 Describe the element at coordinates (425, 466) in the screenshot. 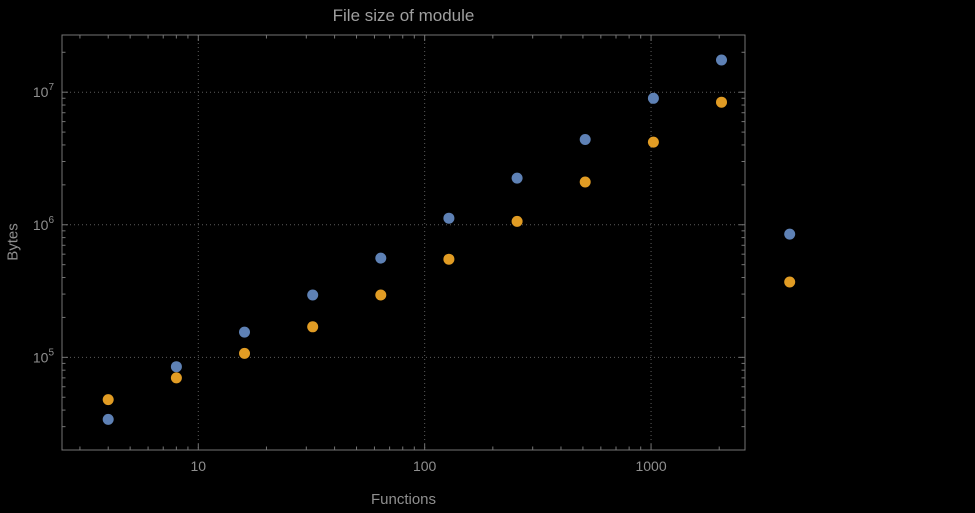

I see `x-tick-label: 100` at that location.